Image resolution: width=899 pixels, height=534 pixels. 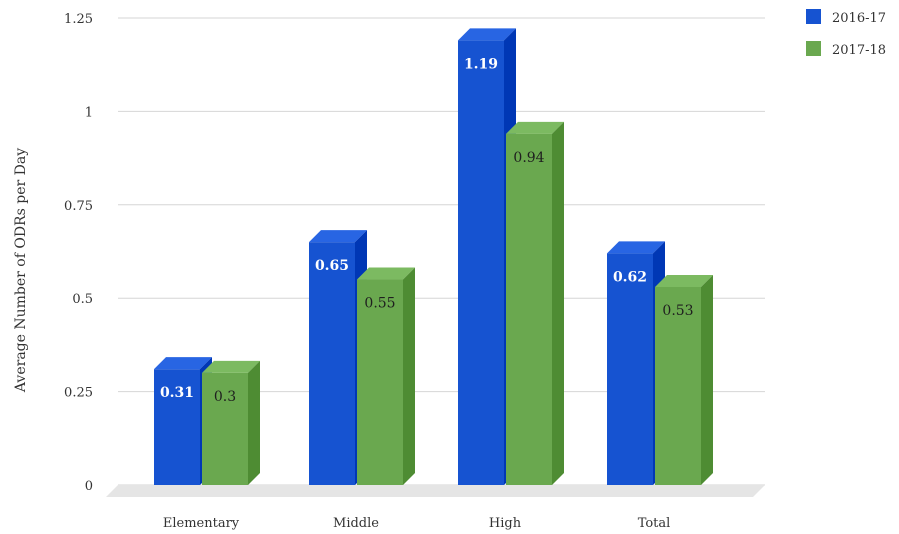 I want to click on y-tick-label: 0.25, so click(x=78, y=393).